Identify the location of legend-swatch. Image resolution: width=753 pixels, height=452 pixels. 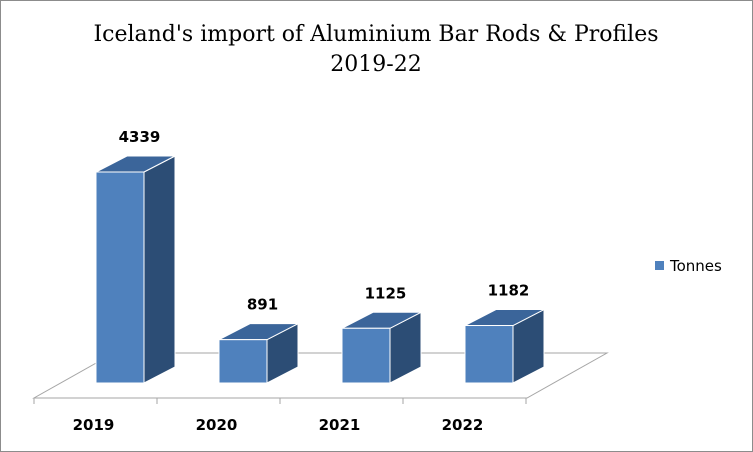
(659, 265).